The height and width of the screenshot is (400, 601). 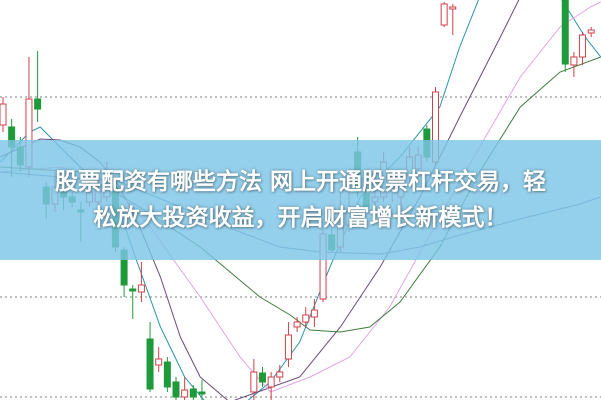 What do you see at coordinates (300, 218) in the screenshot?
I see `banner-title-line-2: 松放大投资收益，开启财富增长新模式！` at bounding box center [300, 218].